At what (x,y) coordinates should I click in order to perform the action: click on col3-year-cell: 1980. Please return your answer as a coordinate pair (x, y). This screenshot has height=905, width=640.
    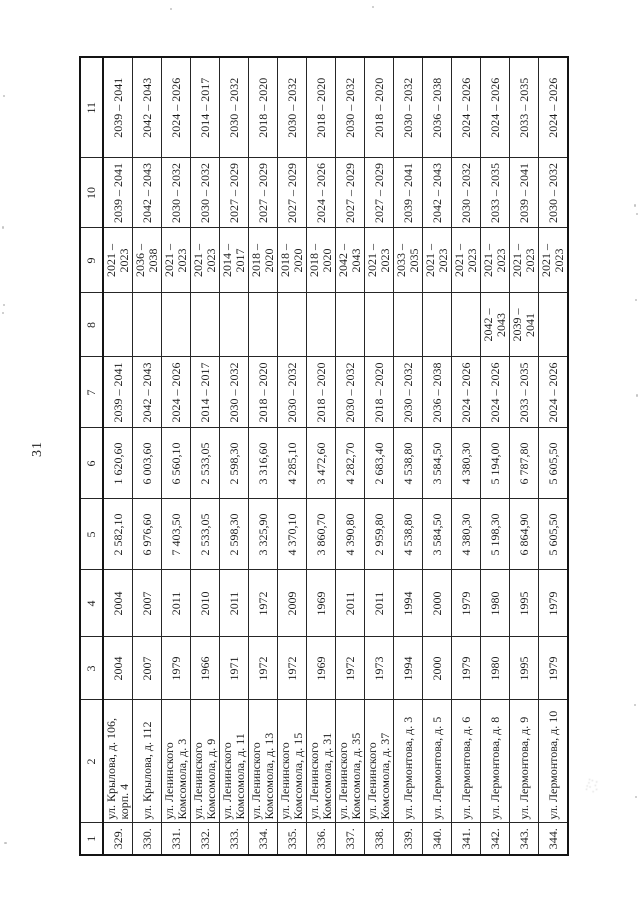
    Looking at the image, I should click on (495, 668).